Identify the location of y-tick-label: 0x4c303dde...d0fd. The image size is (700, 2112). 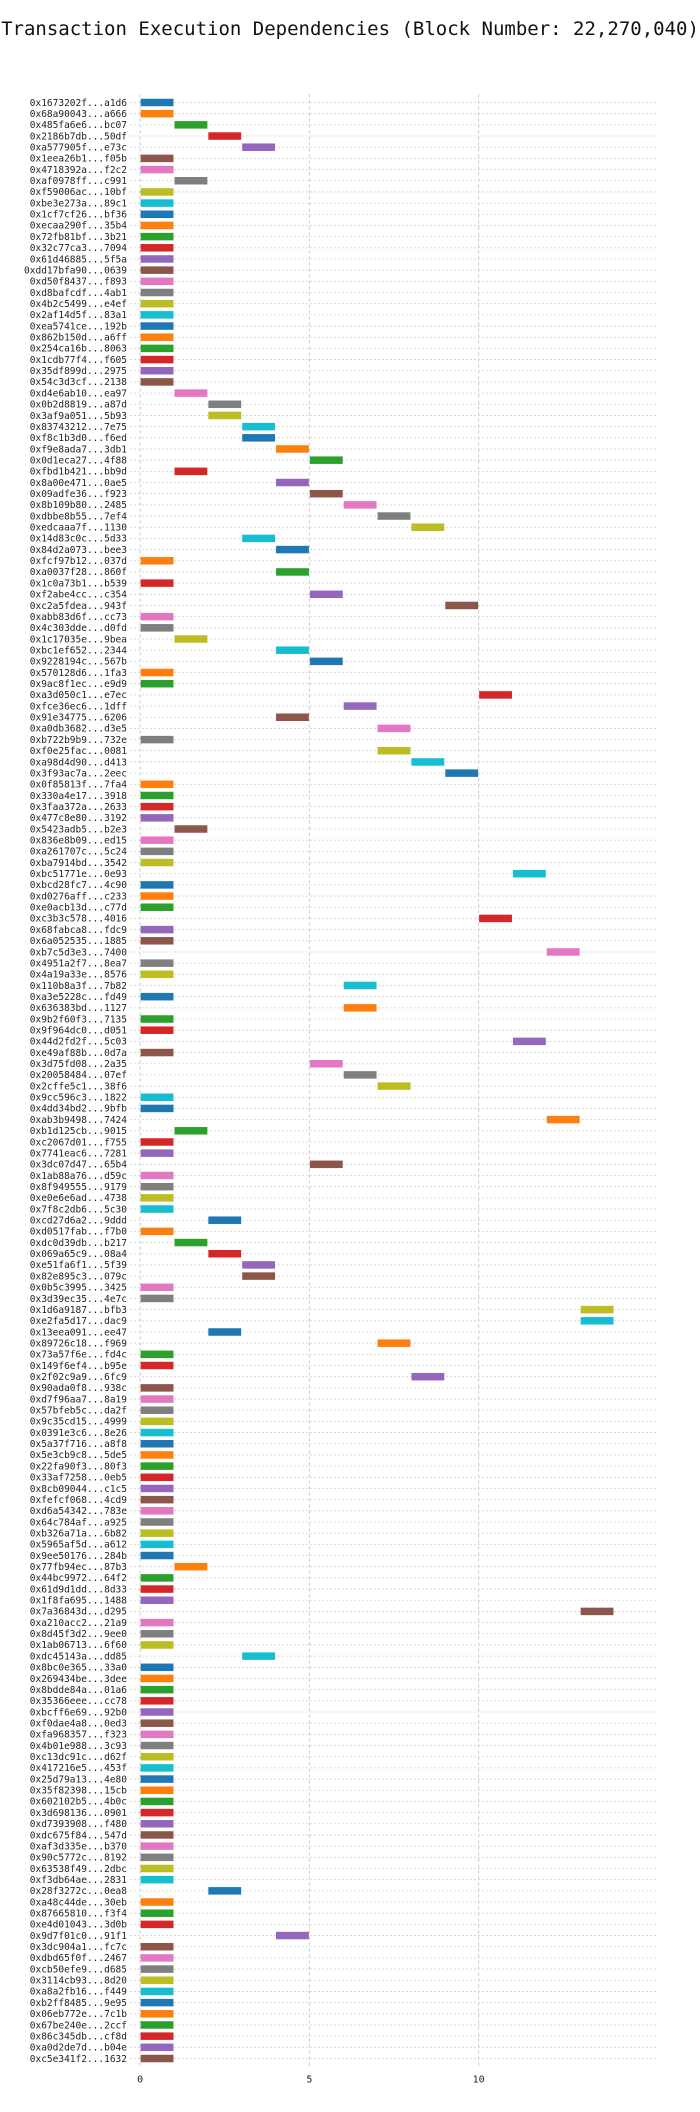
(78, 628).